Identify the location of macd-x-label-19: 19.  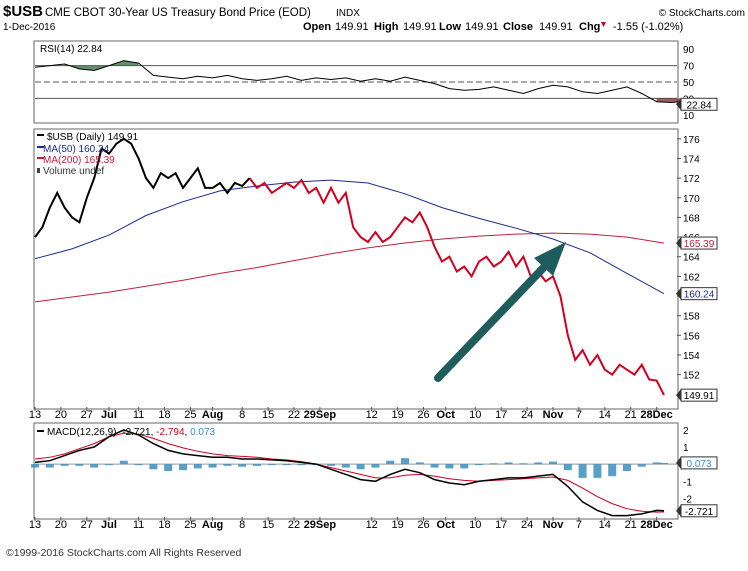
(397, 525).